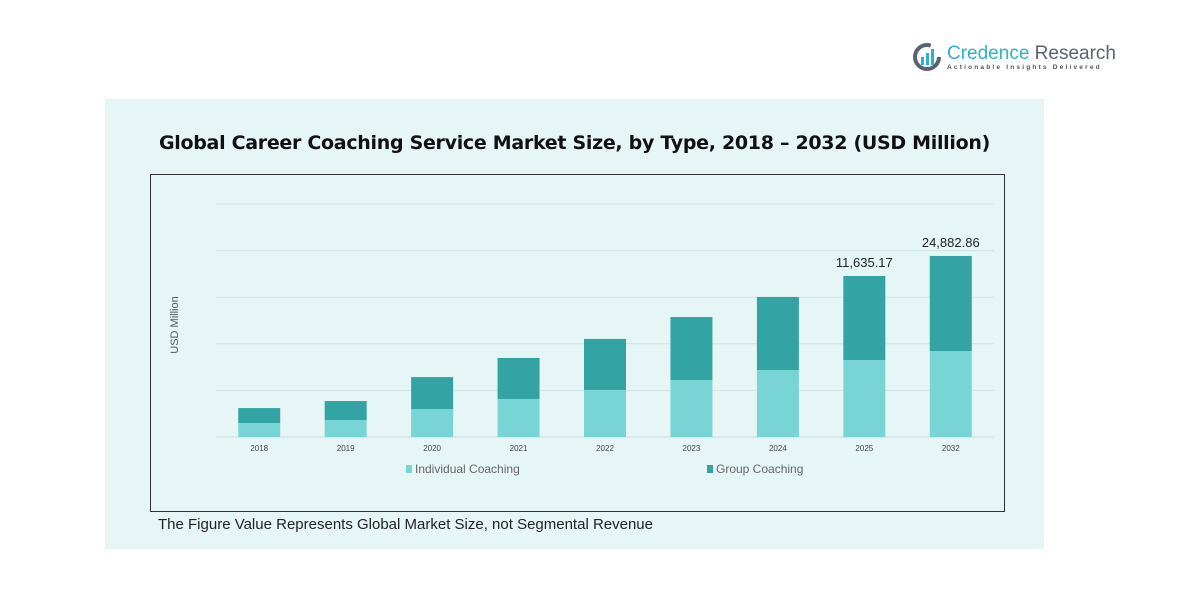  What do you see at coordinates (927, 57) in the screenshot?
I see `logo-chart-icon` at bounding box center [927, 57].